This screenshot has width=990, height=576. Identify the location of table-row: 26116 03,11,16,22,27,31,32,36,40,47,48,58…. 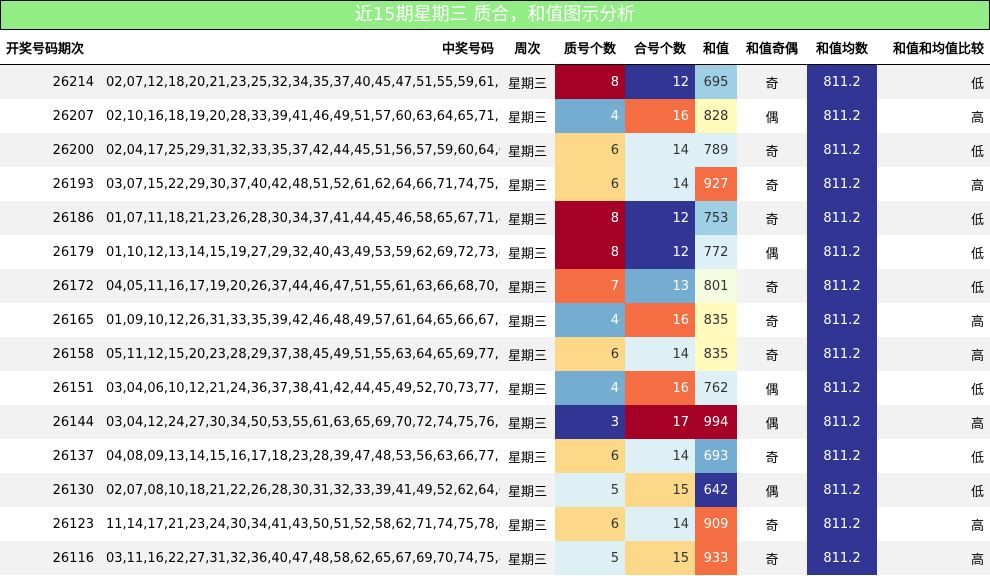
(495, 558).